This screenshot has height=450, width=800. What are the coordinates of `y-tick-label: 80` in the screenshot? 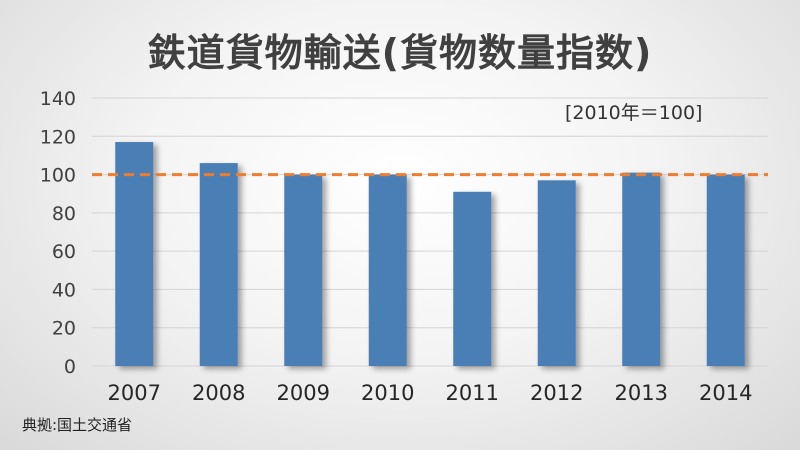 It's located at (64, 214).